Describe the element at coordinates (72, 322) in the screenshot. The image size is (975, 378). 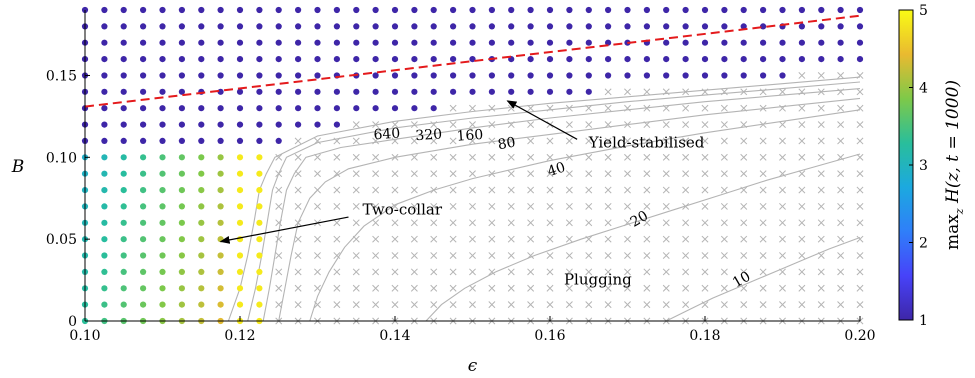
I see `y-tick-label: 0` at that location.